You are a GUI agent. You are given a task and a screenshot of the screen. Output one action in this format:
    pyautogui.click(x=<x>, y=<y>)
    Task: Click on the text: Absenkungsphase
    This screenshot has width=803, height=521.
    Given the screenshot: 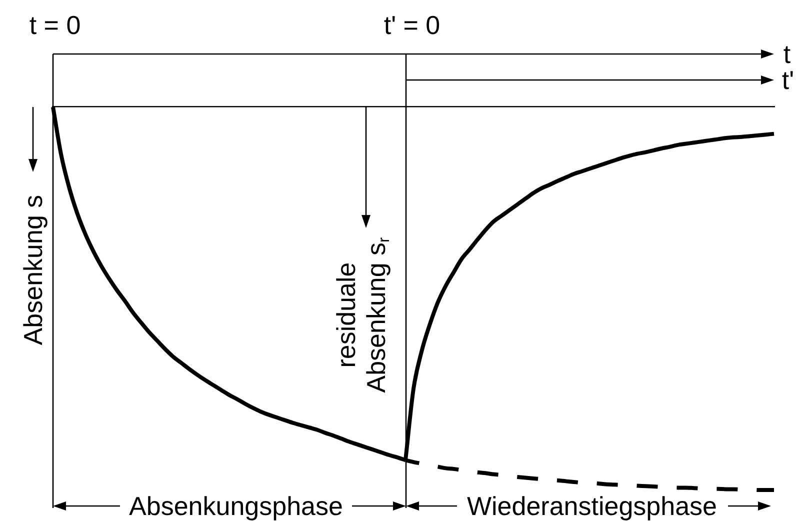 What is the action you would take?
    pyautogui.click(x=236, y=506)
    